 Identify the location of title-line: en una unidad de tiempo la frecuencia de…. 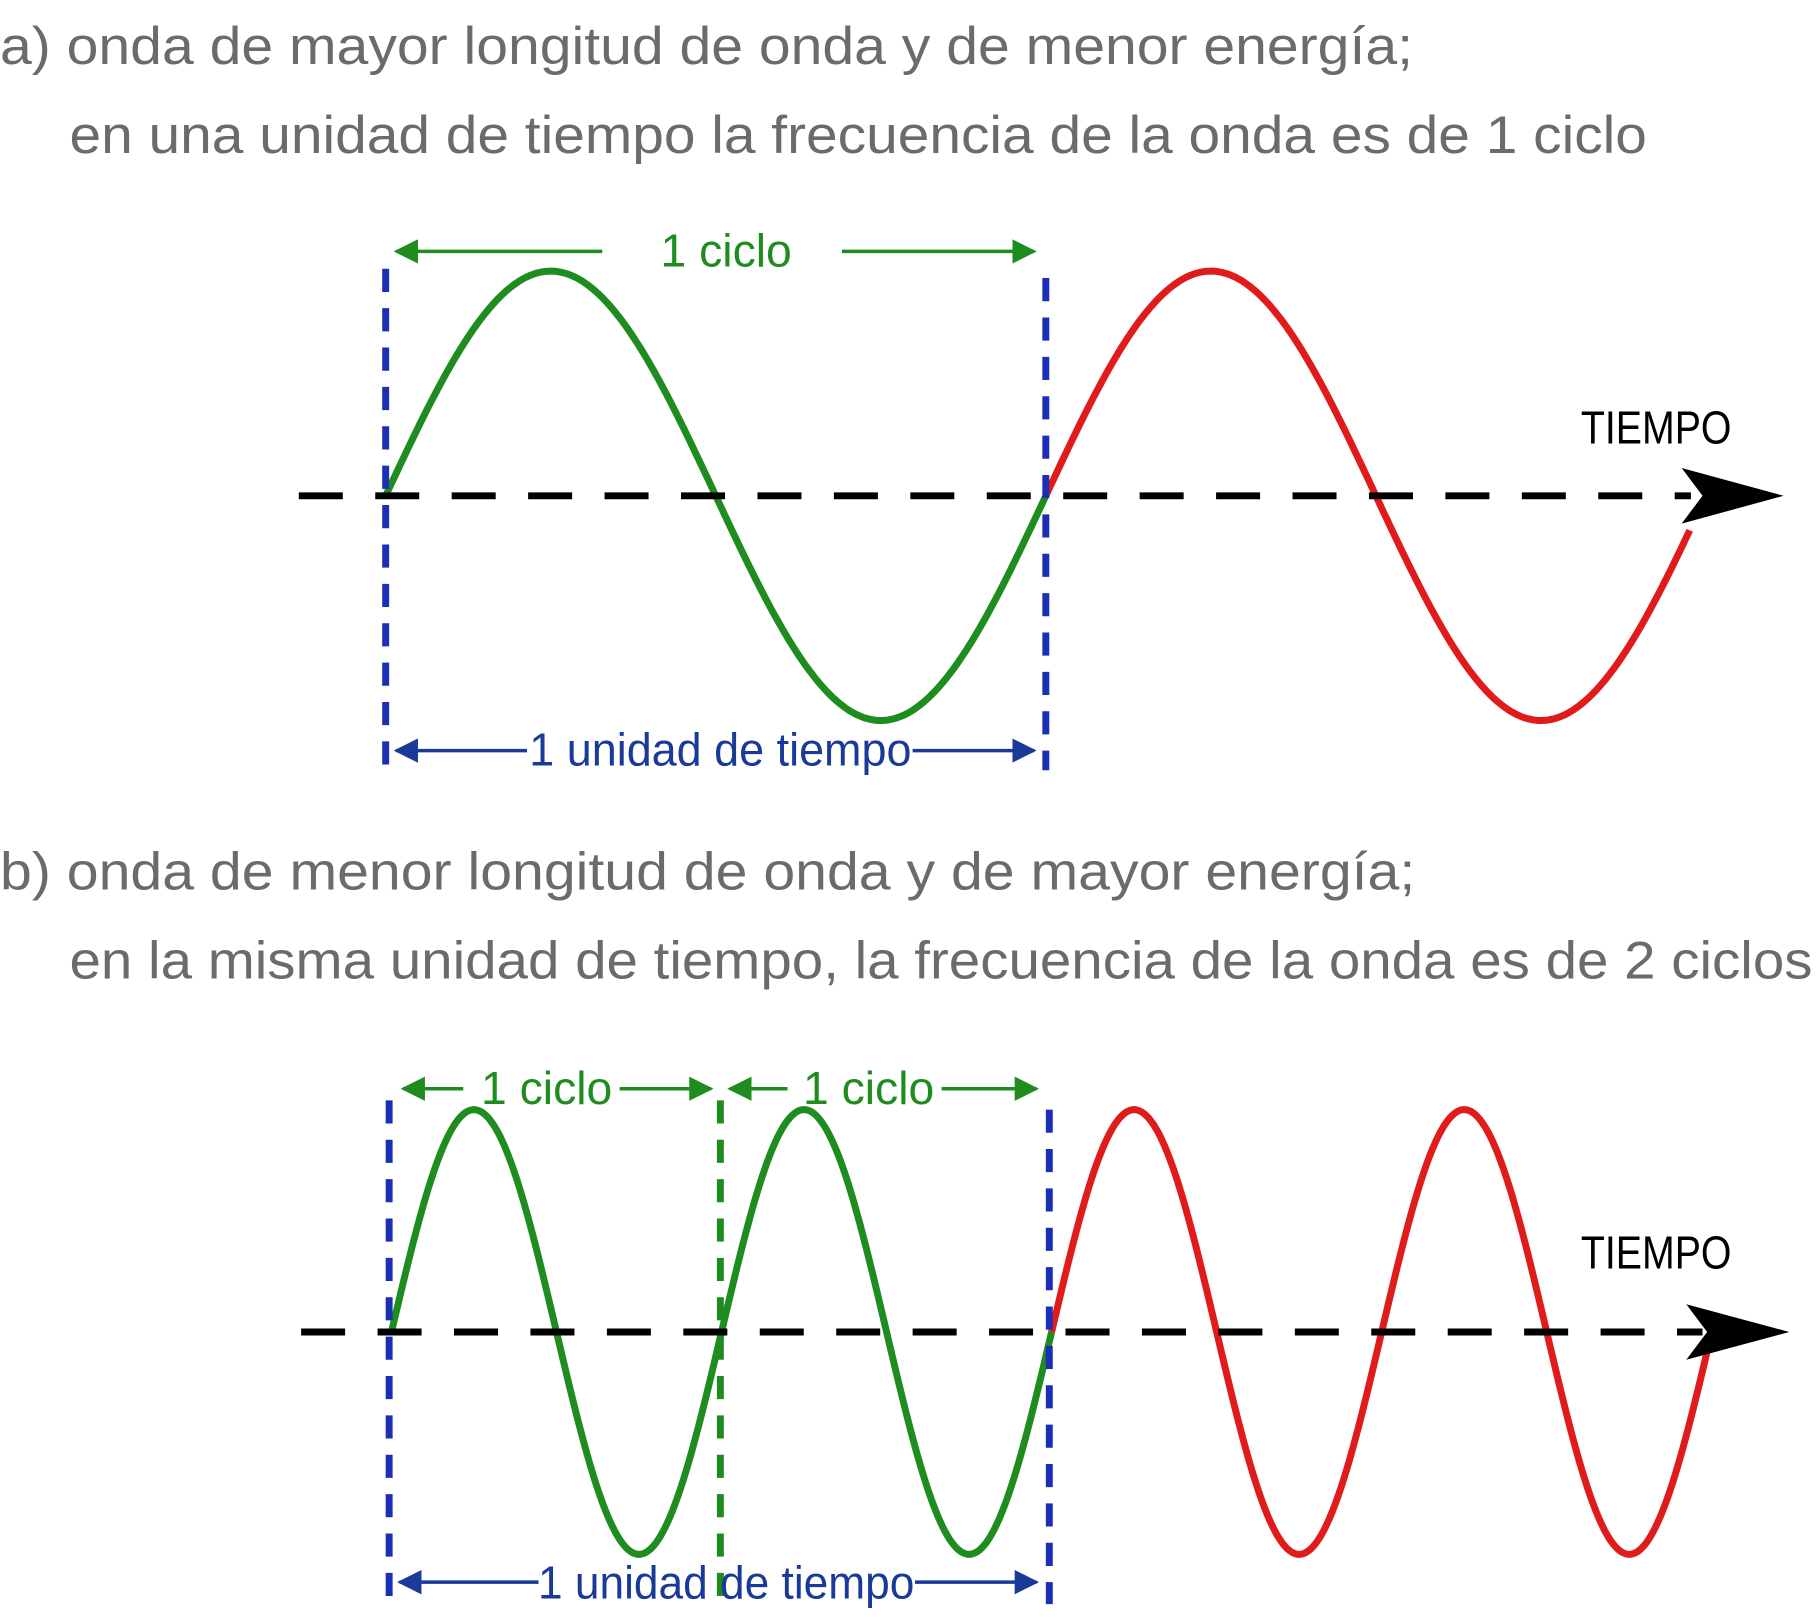
(857, 135).